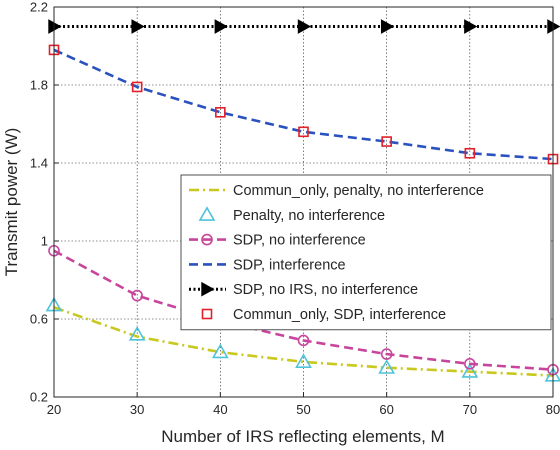  What do you see at coordinates (299, 241) in the screenshot?
I see `legend-label: SDP, no interference` at bounding box center [299, 241].